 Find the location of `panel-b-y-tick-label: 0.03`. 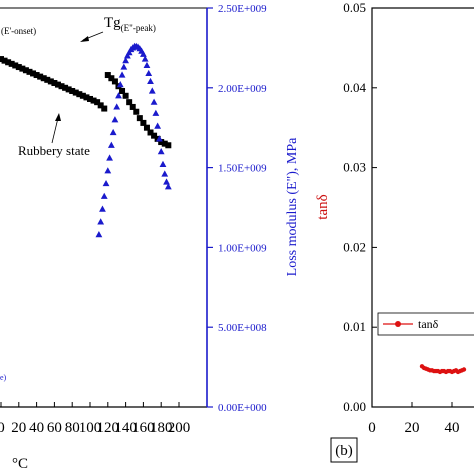

panel-b-y-tick-label: 0.03 is located at coordinates (354, 167).